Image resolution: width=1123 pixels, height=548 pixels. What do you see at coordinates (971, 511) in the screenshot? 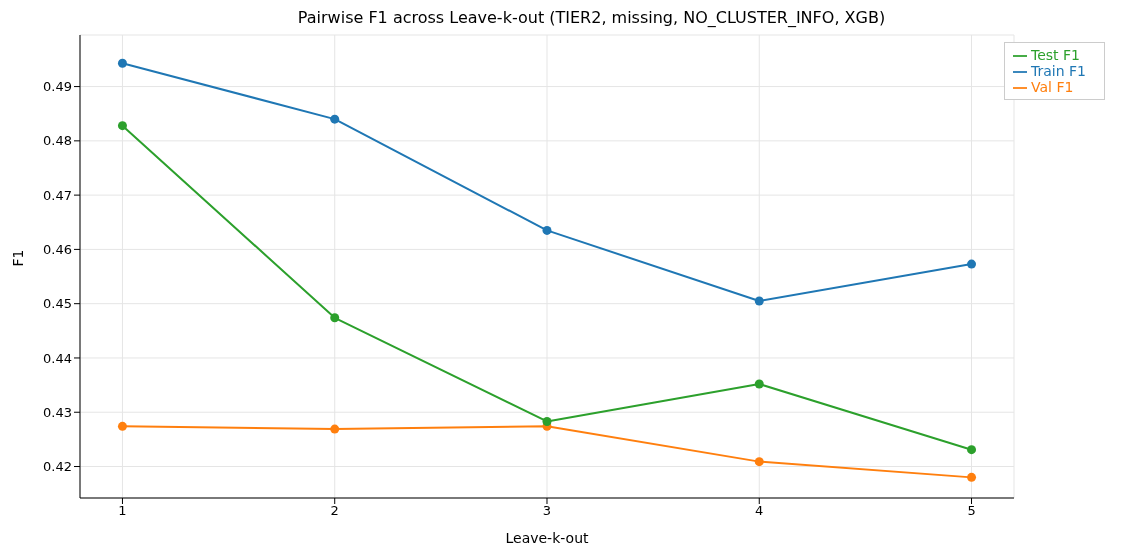
I see `x-tick-label: 5` at bounding box center [971, 511].